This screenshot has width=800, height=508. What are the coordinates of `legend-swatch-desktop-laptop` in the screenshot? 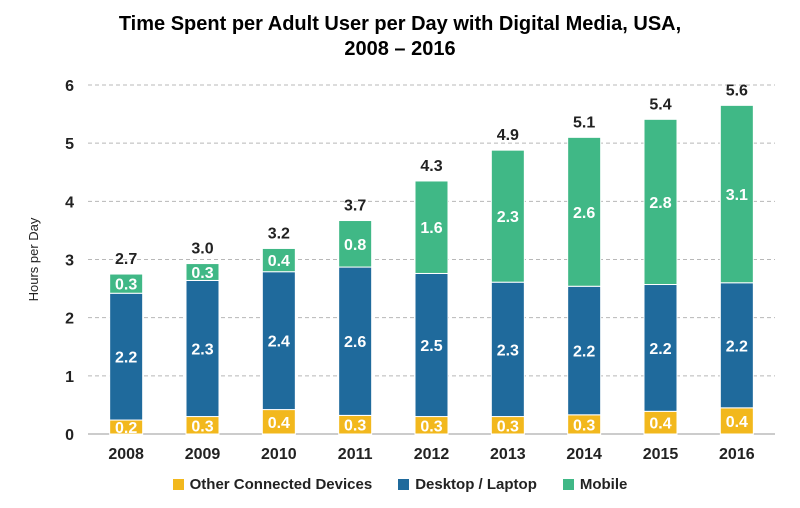 It's located at (404, 484).